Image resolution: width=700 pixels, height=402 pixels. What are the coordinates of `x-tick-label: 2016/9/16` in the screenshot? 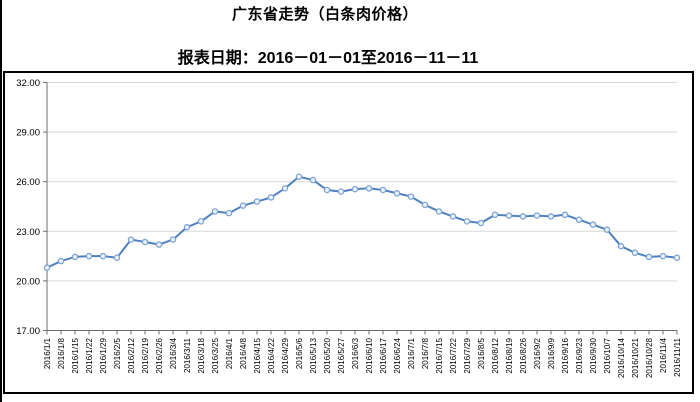 It's located at (565, 355).